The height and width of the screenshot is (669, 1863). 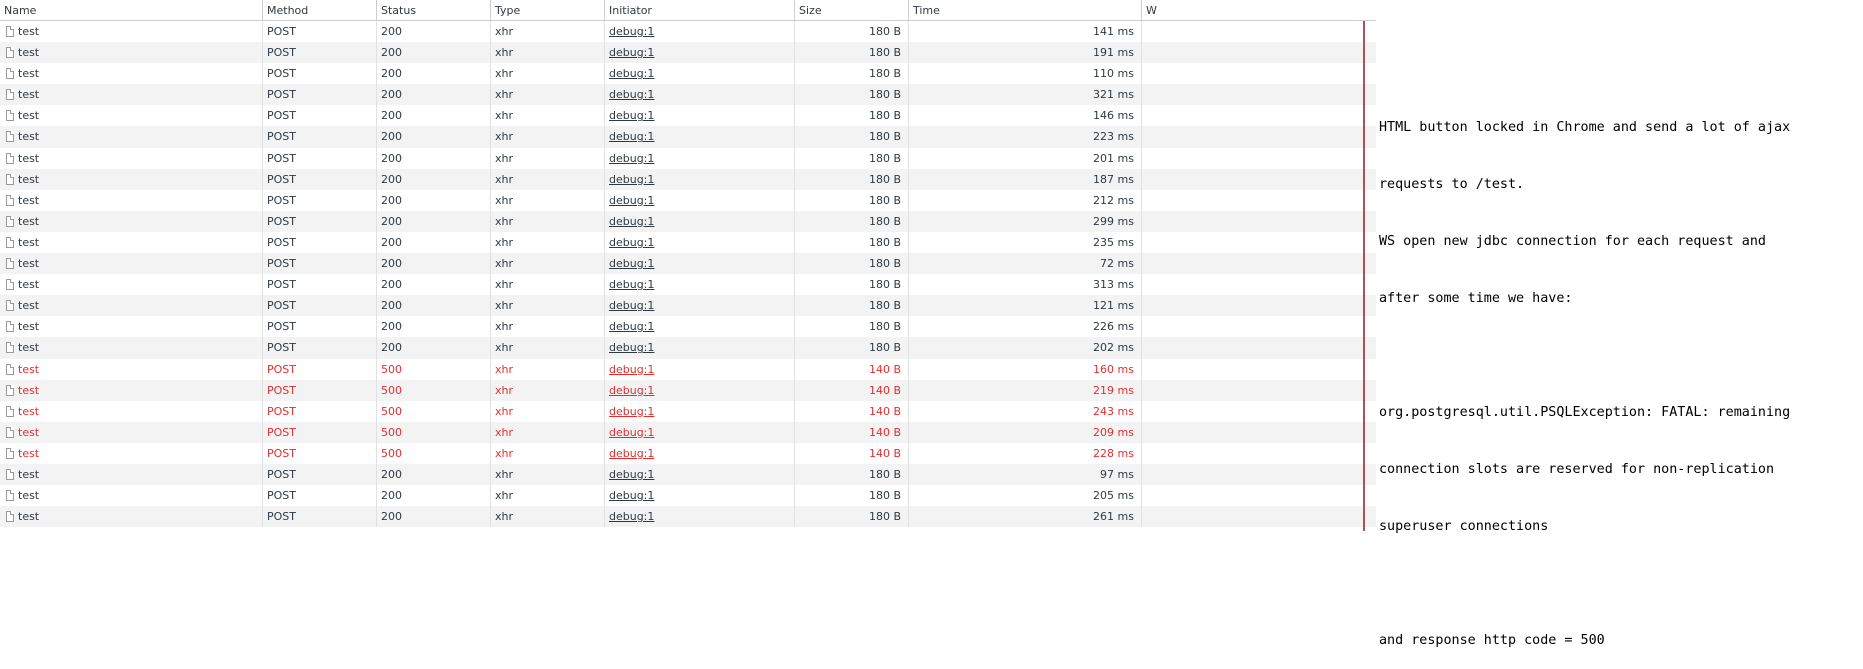 I want to click on request-row: test POST 500 xhr debug:1 140 B 219 ms, so click(x=688, y=390).